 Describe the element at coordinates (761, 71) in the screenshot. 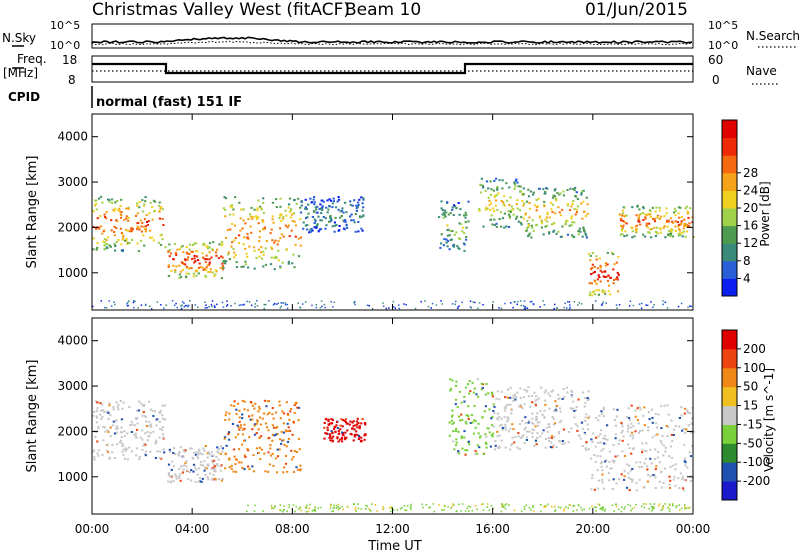

I see `freq-right-label: Nave` at that location.